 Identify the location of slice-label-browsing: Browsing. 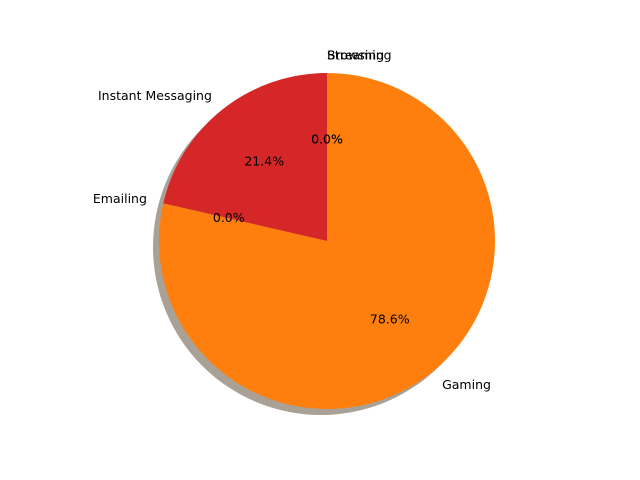
(355, 55).